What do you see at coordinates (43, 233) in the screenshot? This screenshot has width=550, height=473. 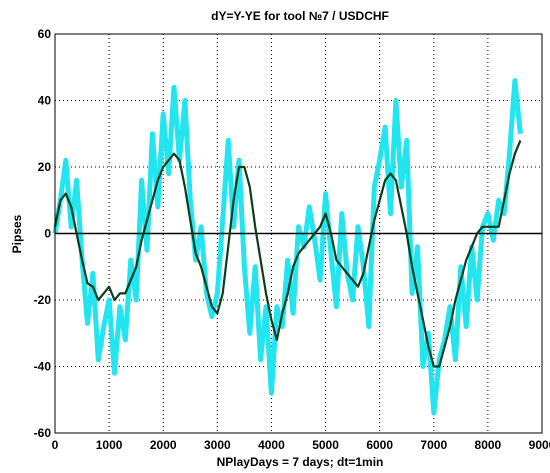 I see `y-tick-labels: -60 -40 -20 0 20 40 60` at bounding box center [43, 233].